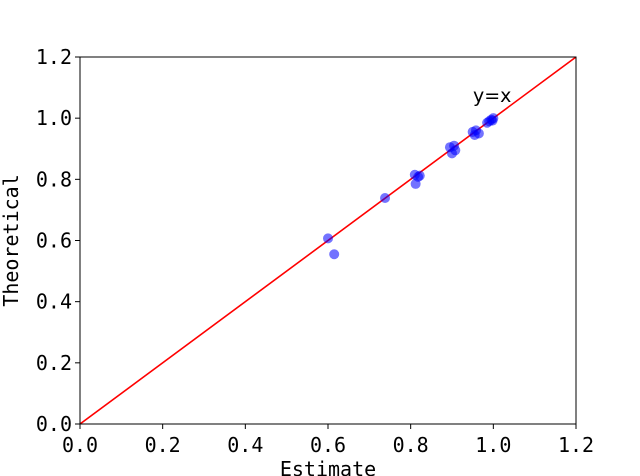 The width and height of the screenshot is (640, 476). What do you see at coordinates (80, 445) in the screenshot?
I see `x-tick-label: 0.0` at bounding box center [80, 445].